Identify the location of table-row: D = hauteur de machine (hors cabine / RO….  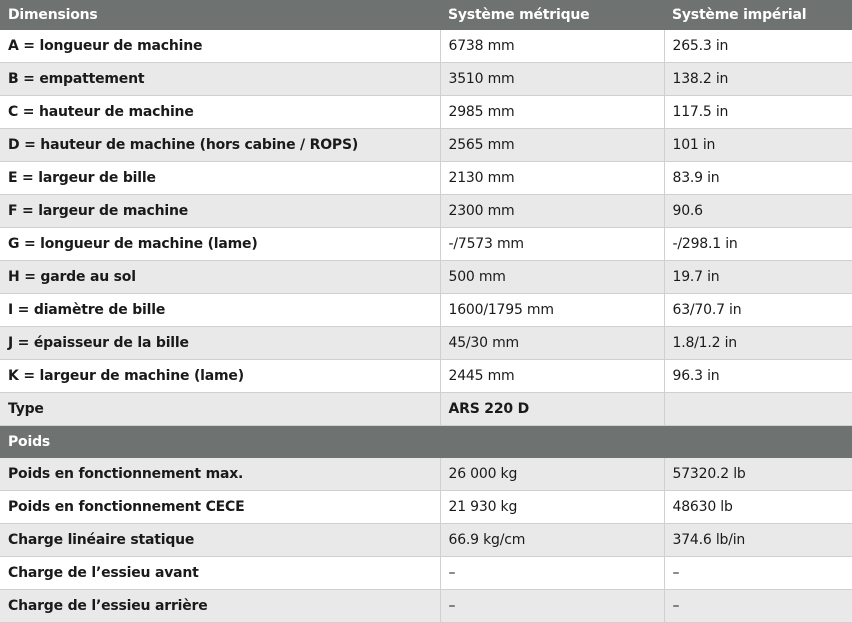
(426, 145).